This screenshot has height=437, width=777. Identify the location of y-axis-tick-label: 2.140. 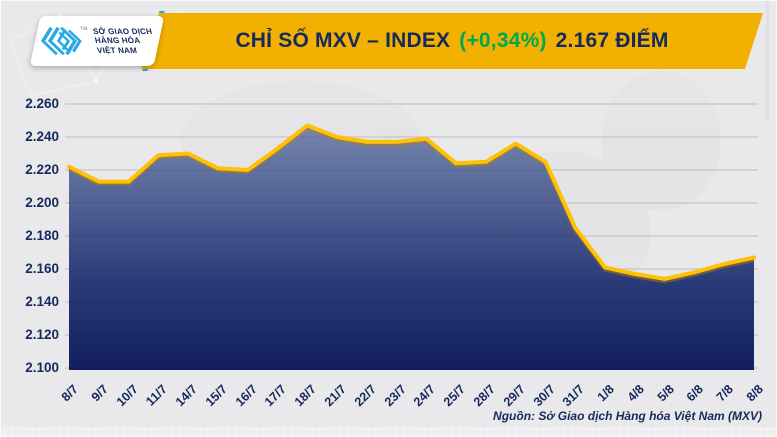
(42, 301).